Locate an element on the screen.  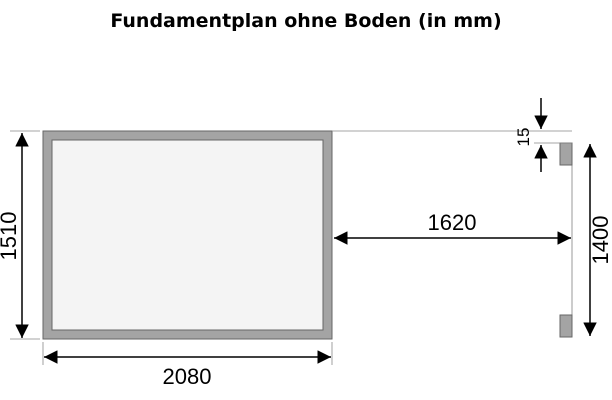
depth-right-label: 1400 is located at coordinates (600, 240).